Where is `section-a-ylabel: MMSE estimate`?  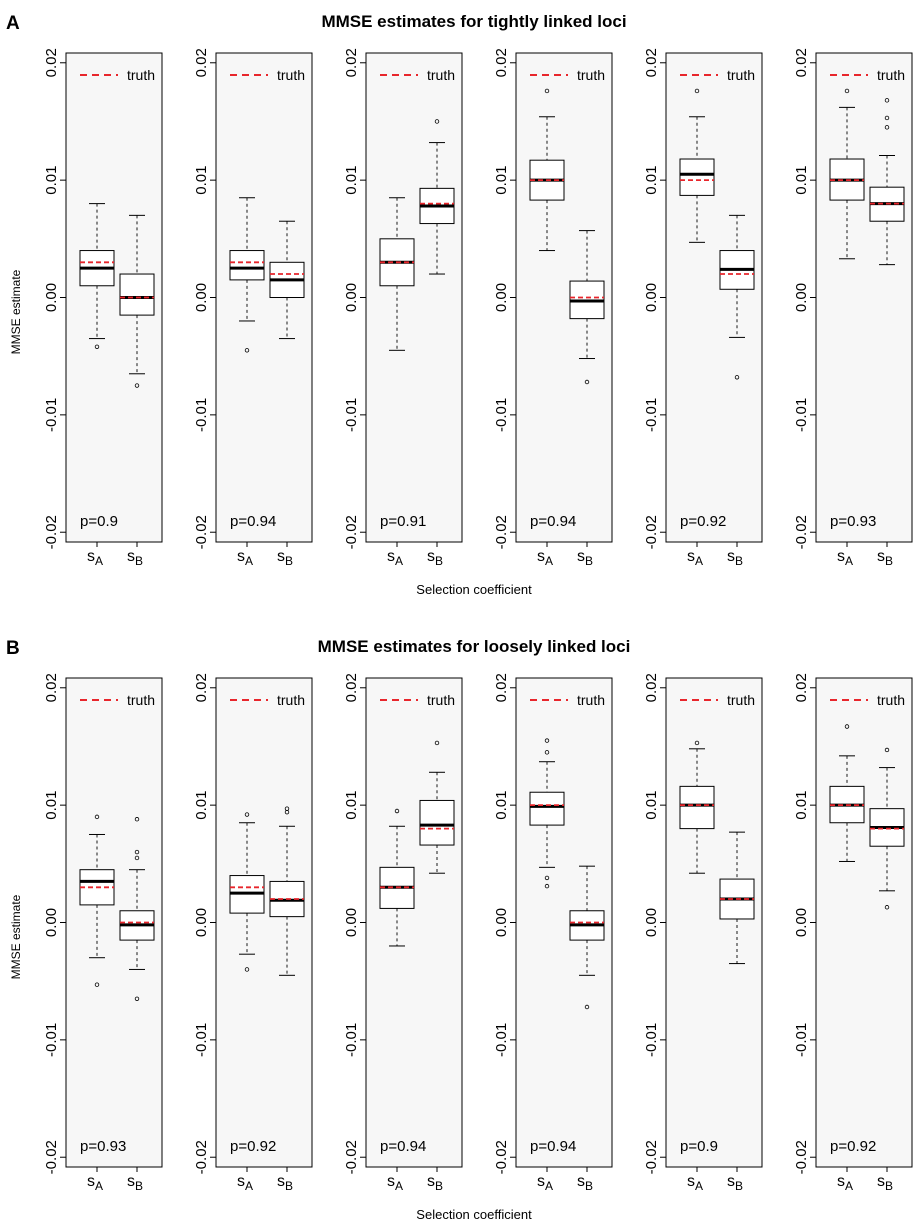
section-a-ylabel: MMSE estimate is located at coordinates (16, 311).